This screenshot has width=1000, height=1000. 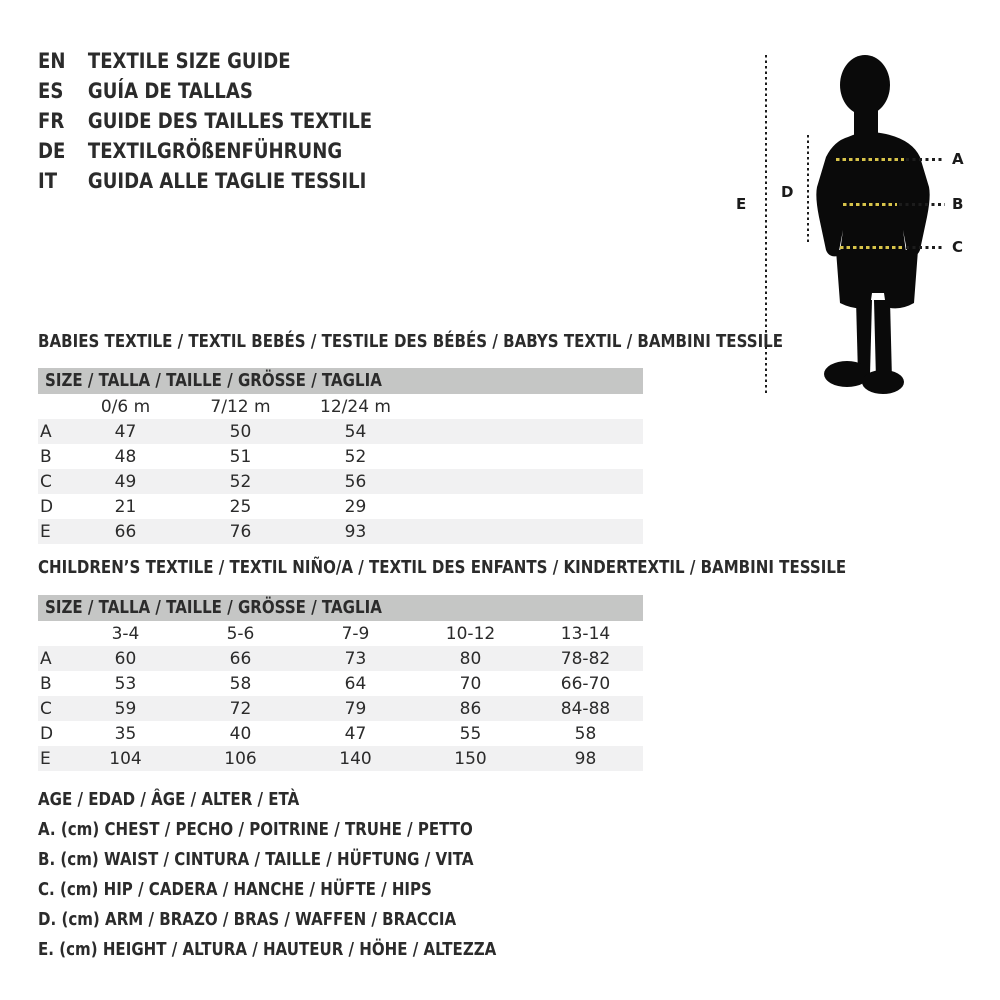 I want to click on column-header-row: 0/6 m 7/12 m 12/24 m, so click(x=340, y=406).